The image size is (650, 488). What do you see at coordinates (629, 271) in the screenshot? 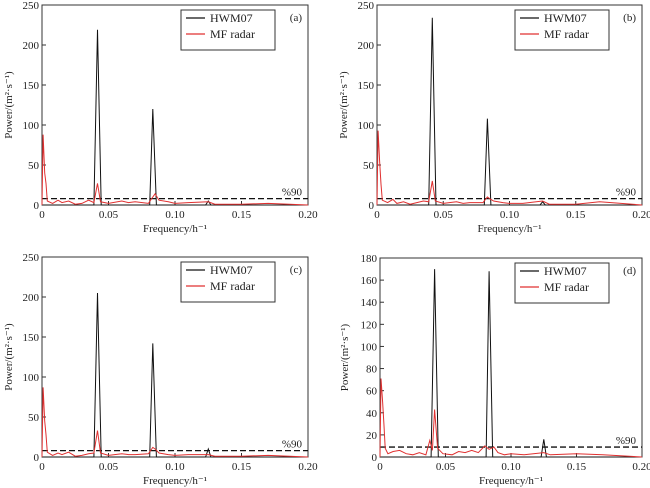
I see `panel-label: (d)` at bounding box center [629, 271].